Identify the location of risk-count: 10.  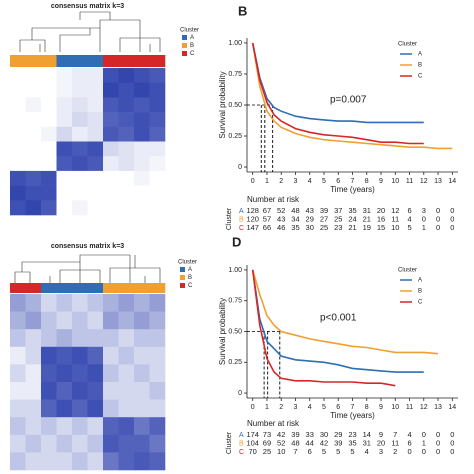
(395, 227).